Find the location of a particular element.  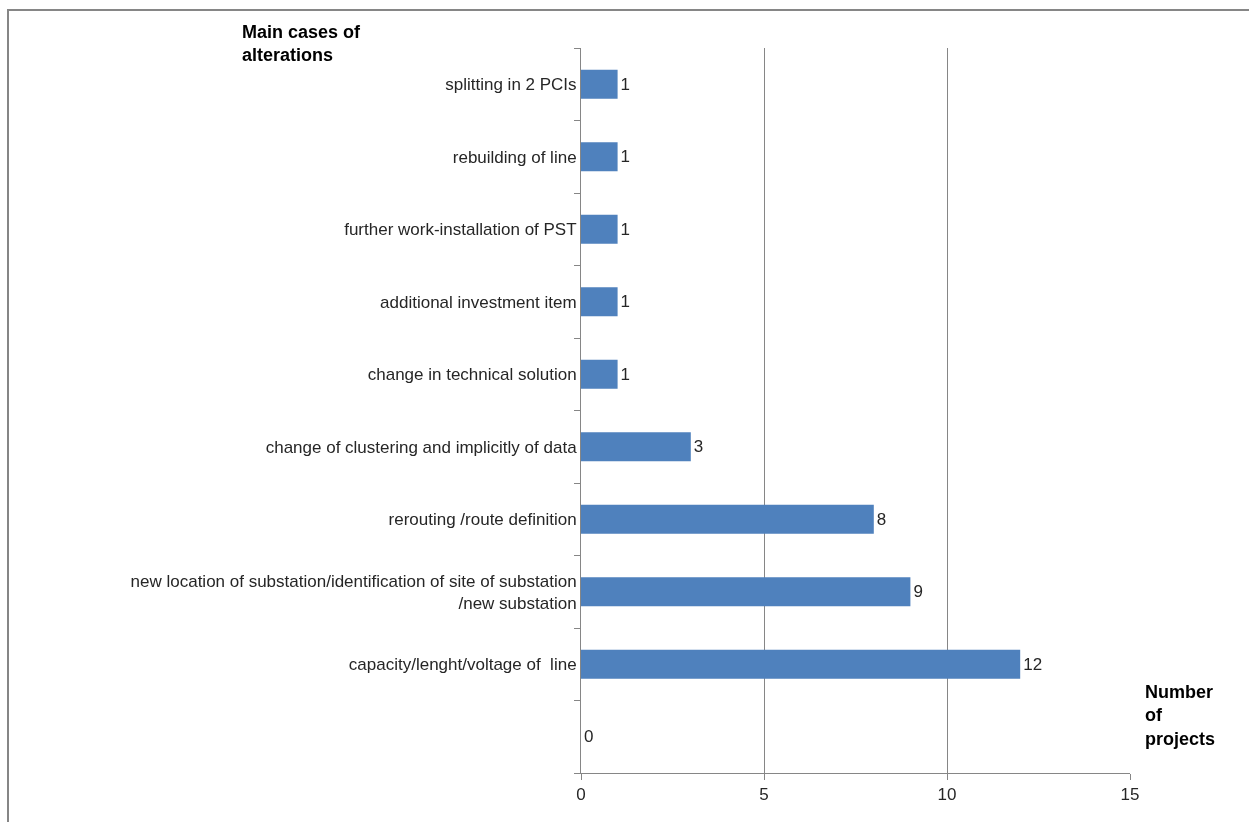

y-tick-label: change of clustering and implicitly of data is located at coordinates (421, 447).